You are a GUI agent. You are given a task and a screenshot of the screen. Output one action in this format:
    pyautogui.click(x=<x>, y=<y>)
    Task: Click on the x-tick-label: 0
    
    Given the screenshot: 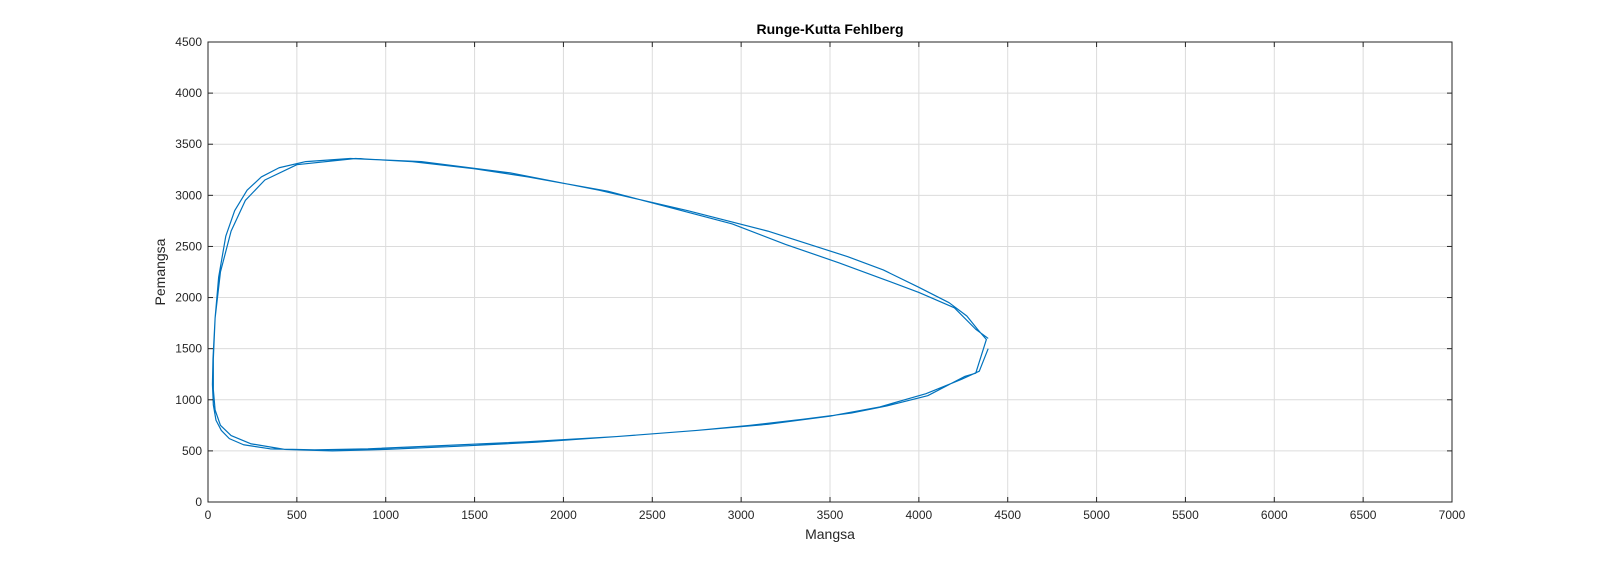 What is the action you would take?
    pyautogui.click(x=208, y=515)
    